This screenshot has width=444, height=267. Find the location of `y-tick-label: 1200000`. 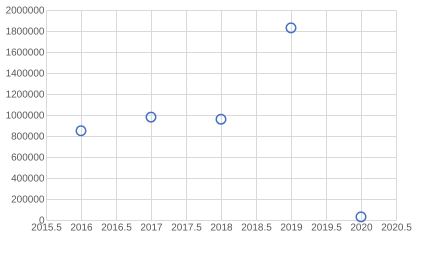

y-tick-label: 1200000 is located at coordinates (25, 95).